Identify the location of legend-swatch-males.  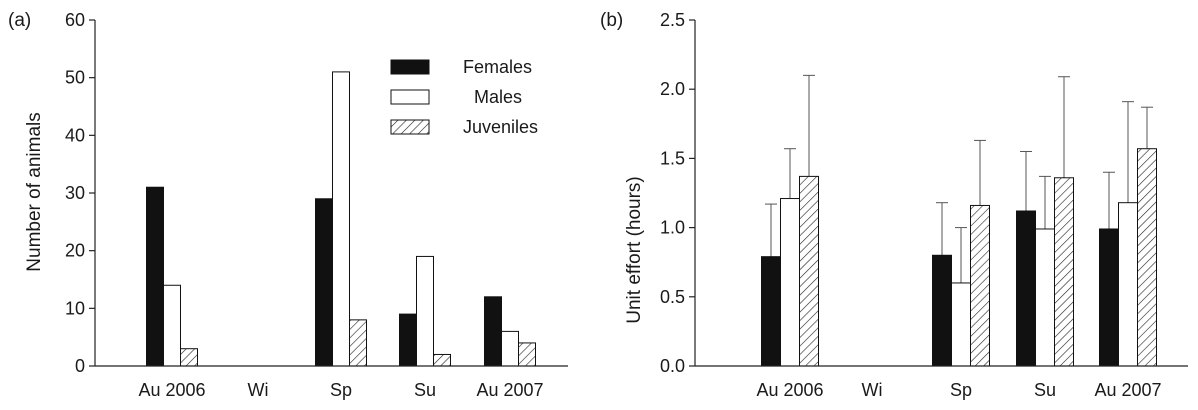
(410, 97).